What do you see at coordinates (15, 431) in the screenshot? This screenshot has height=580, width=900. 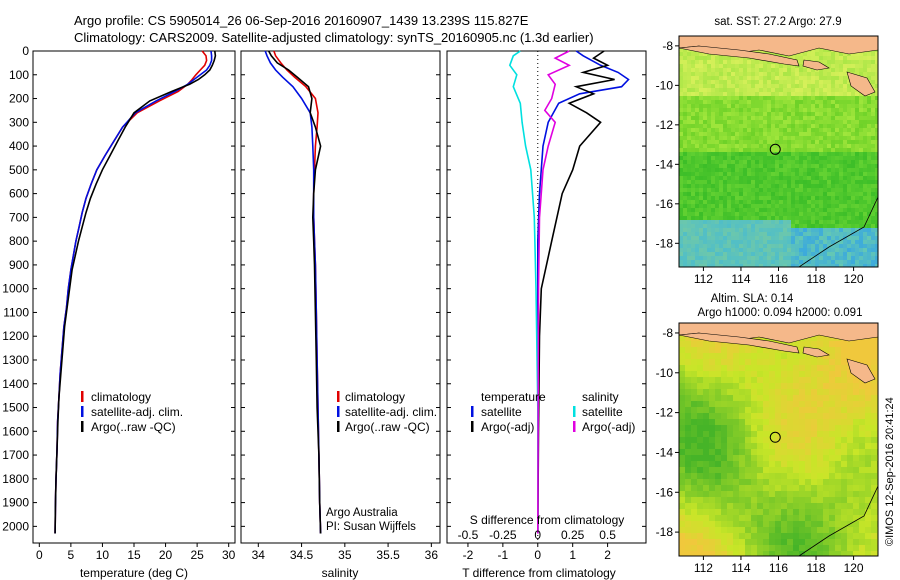 I see `depth-tick: 1600` at bounding box center [15, 431].